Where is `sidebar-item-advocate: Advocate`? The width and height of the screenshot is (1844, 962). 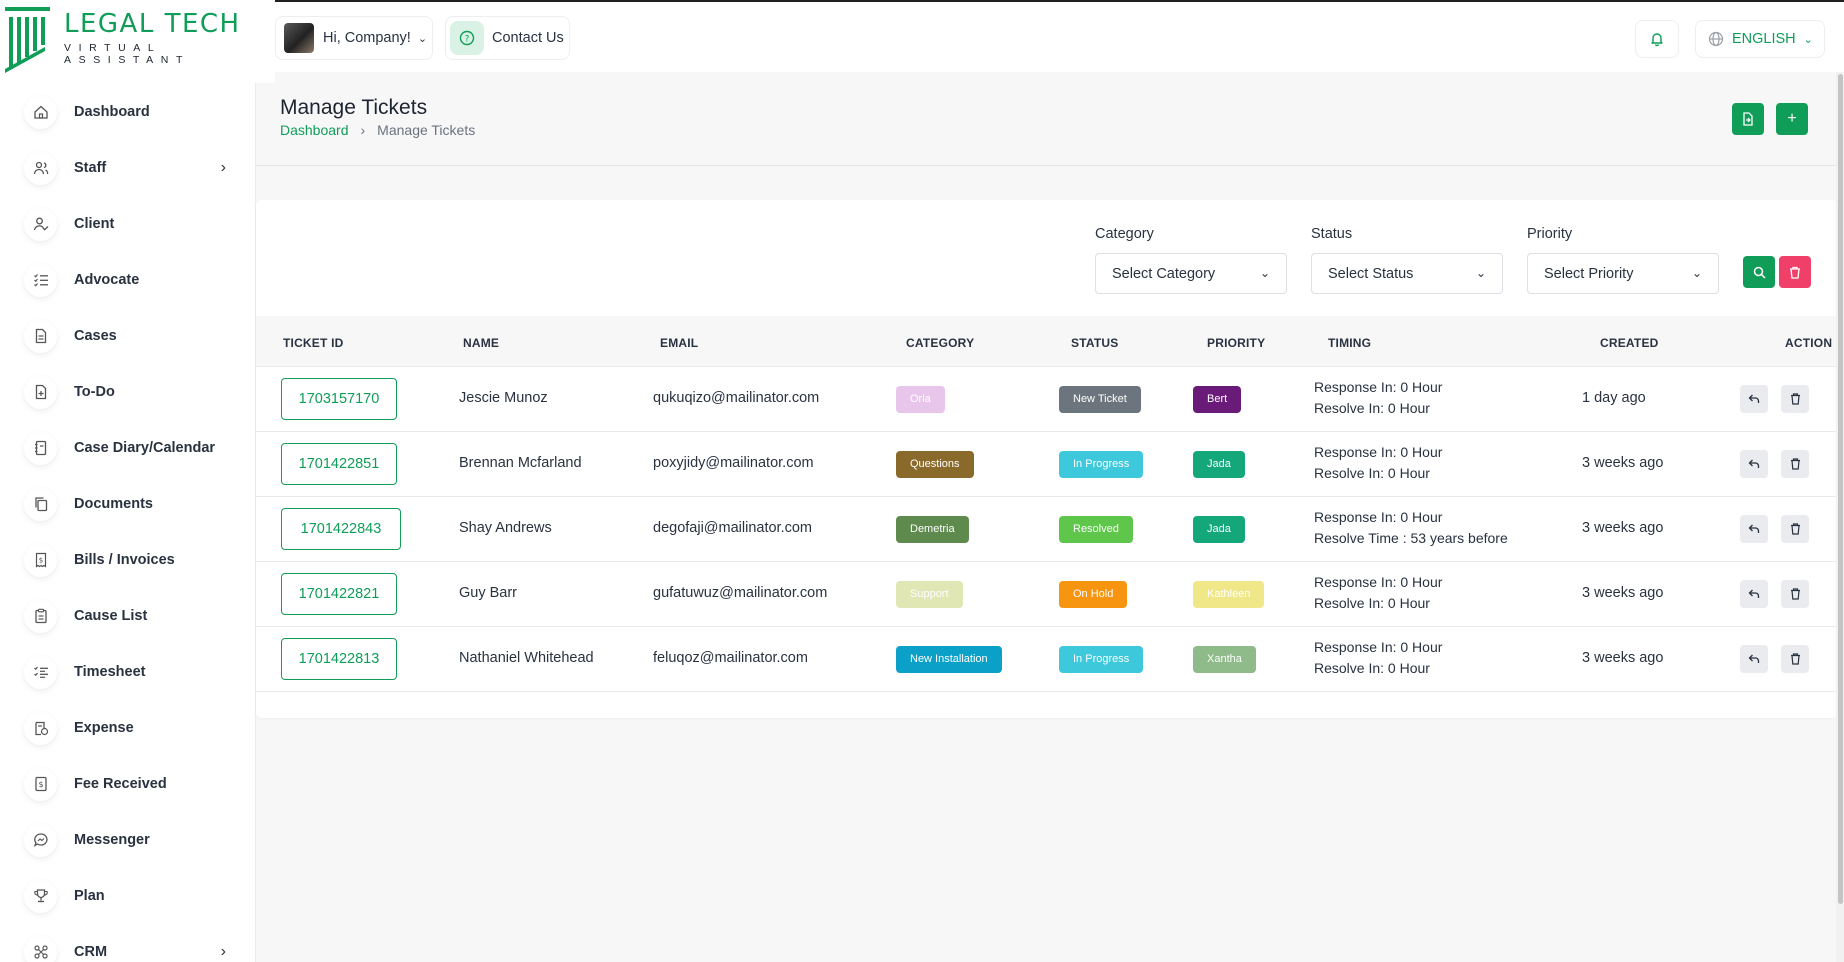 sidebar-item-advocate: Advocate is located at coordinates (128, 280).